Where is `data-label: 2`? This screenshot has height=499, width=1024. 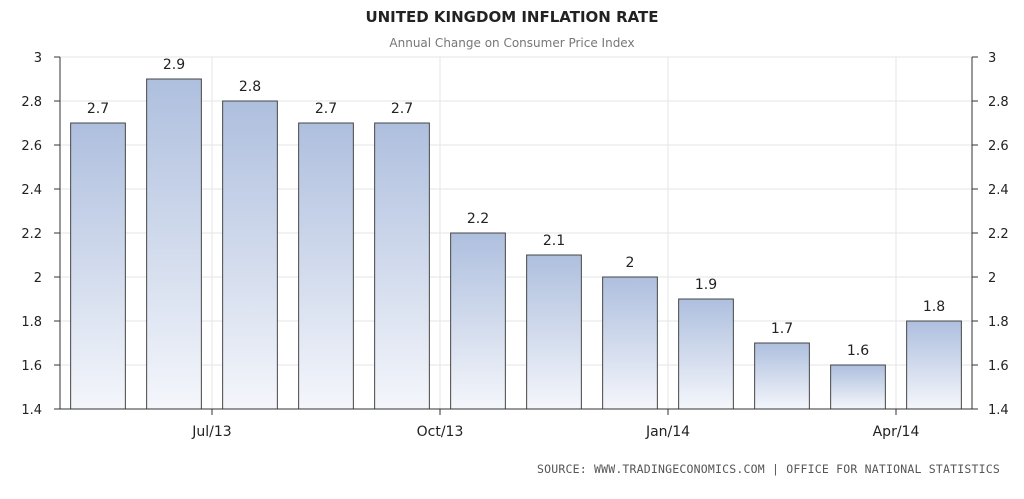 data-label: 2 is located at coordinates (630, 263).